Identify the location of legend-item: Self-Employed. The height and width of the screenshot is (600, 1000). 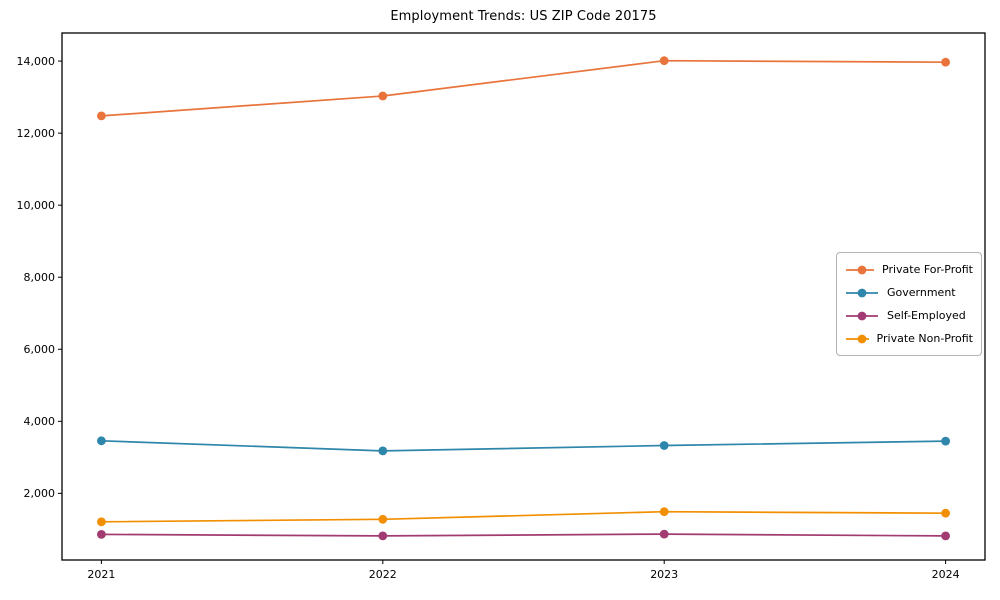
(909, 315).